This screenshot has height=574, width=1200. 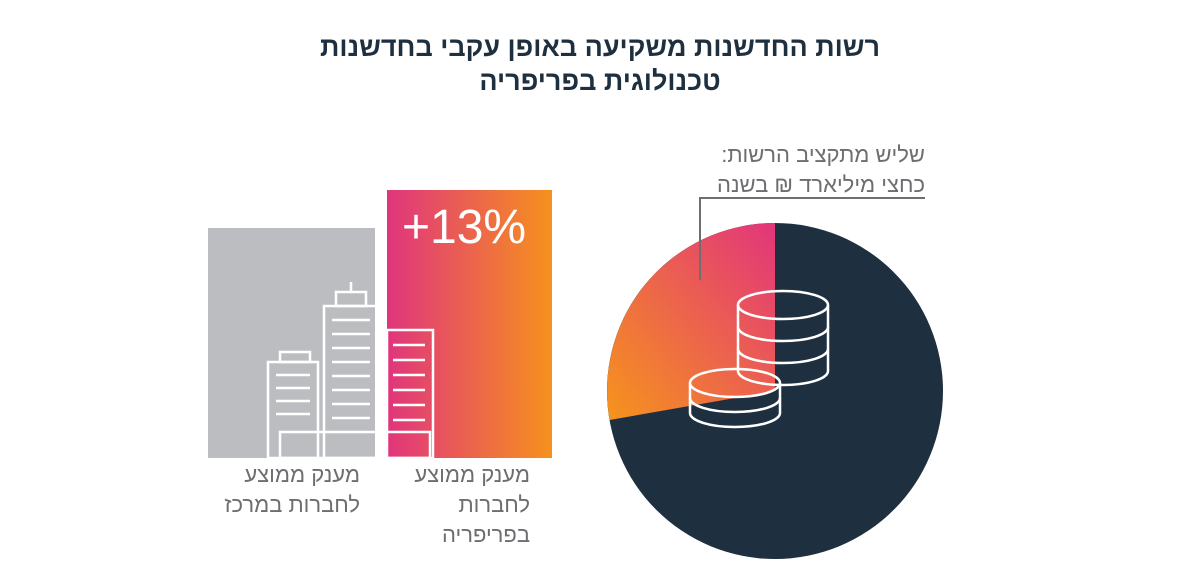 What do you see at coordinates (469, 324) in the screenshot?
I see `periphery-bar` at bounding box center [469, 324].